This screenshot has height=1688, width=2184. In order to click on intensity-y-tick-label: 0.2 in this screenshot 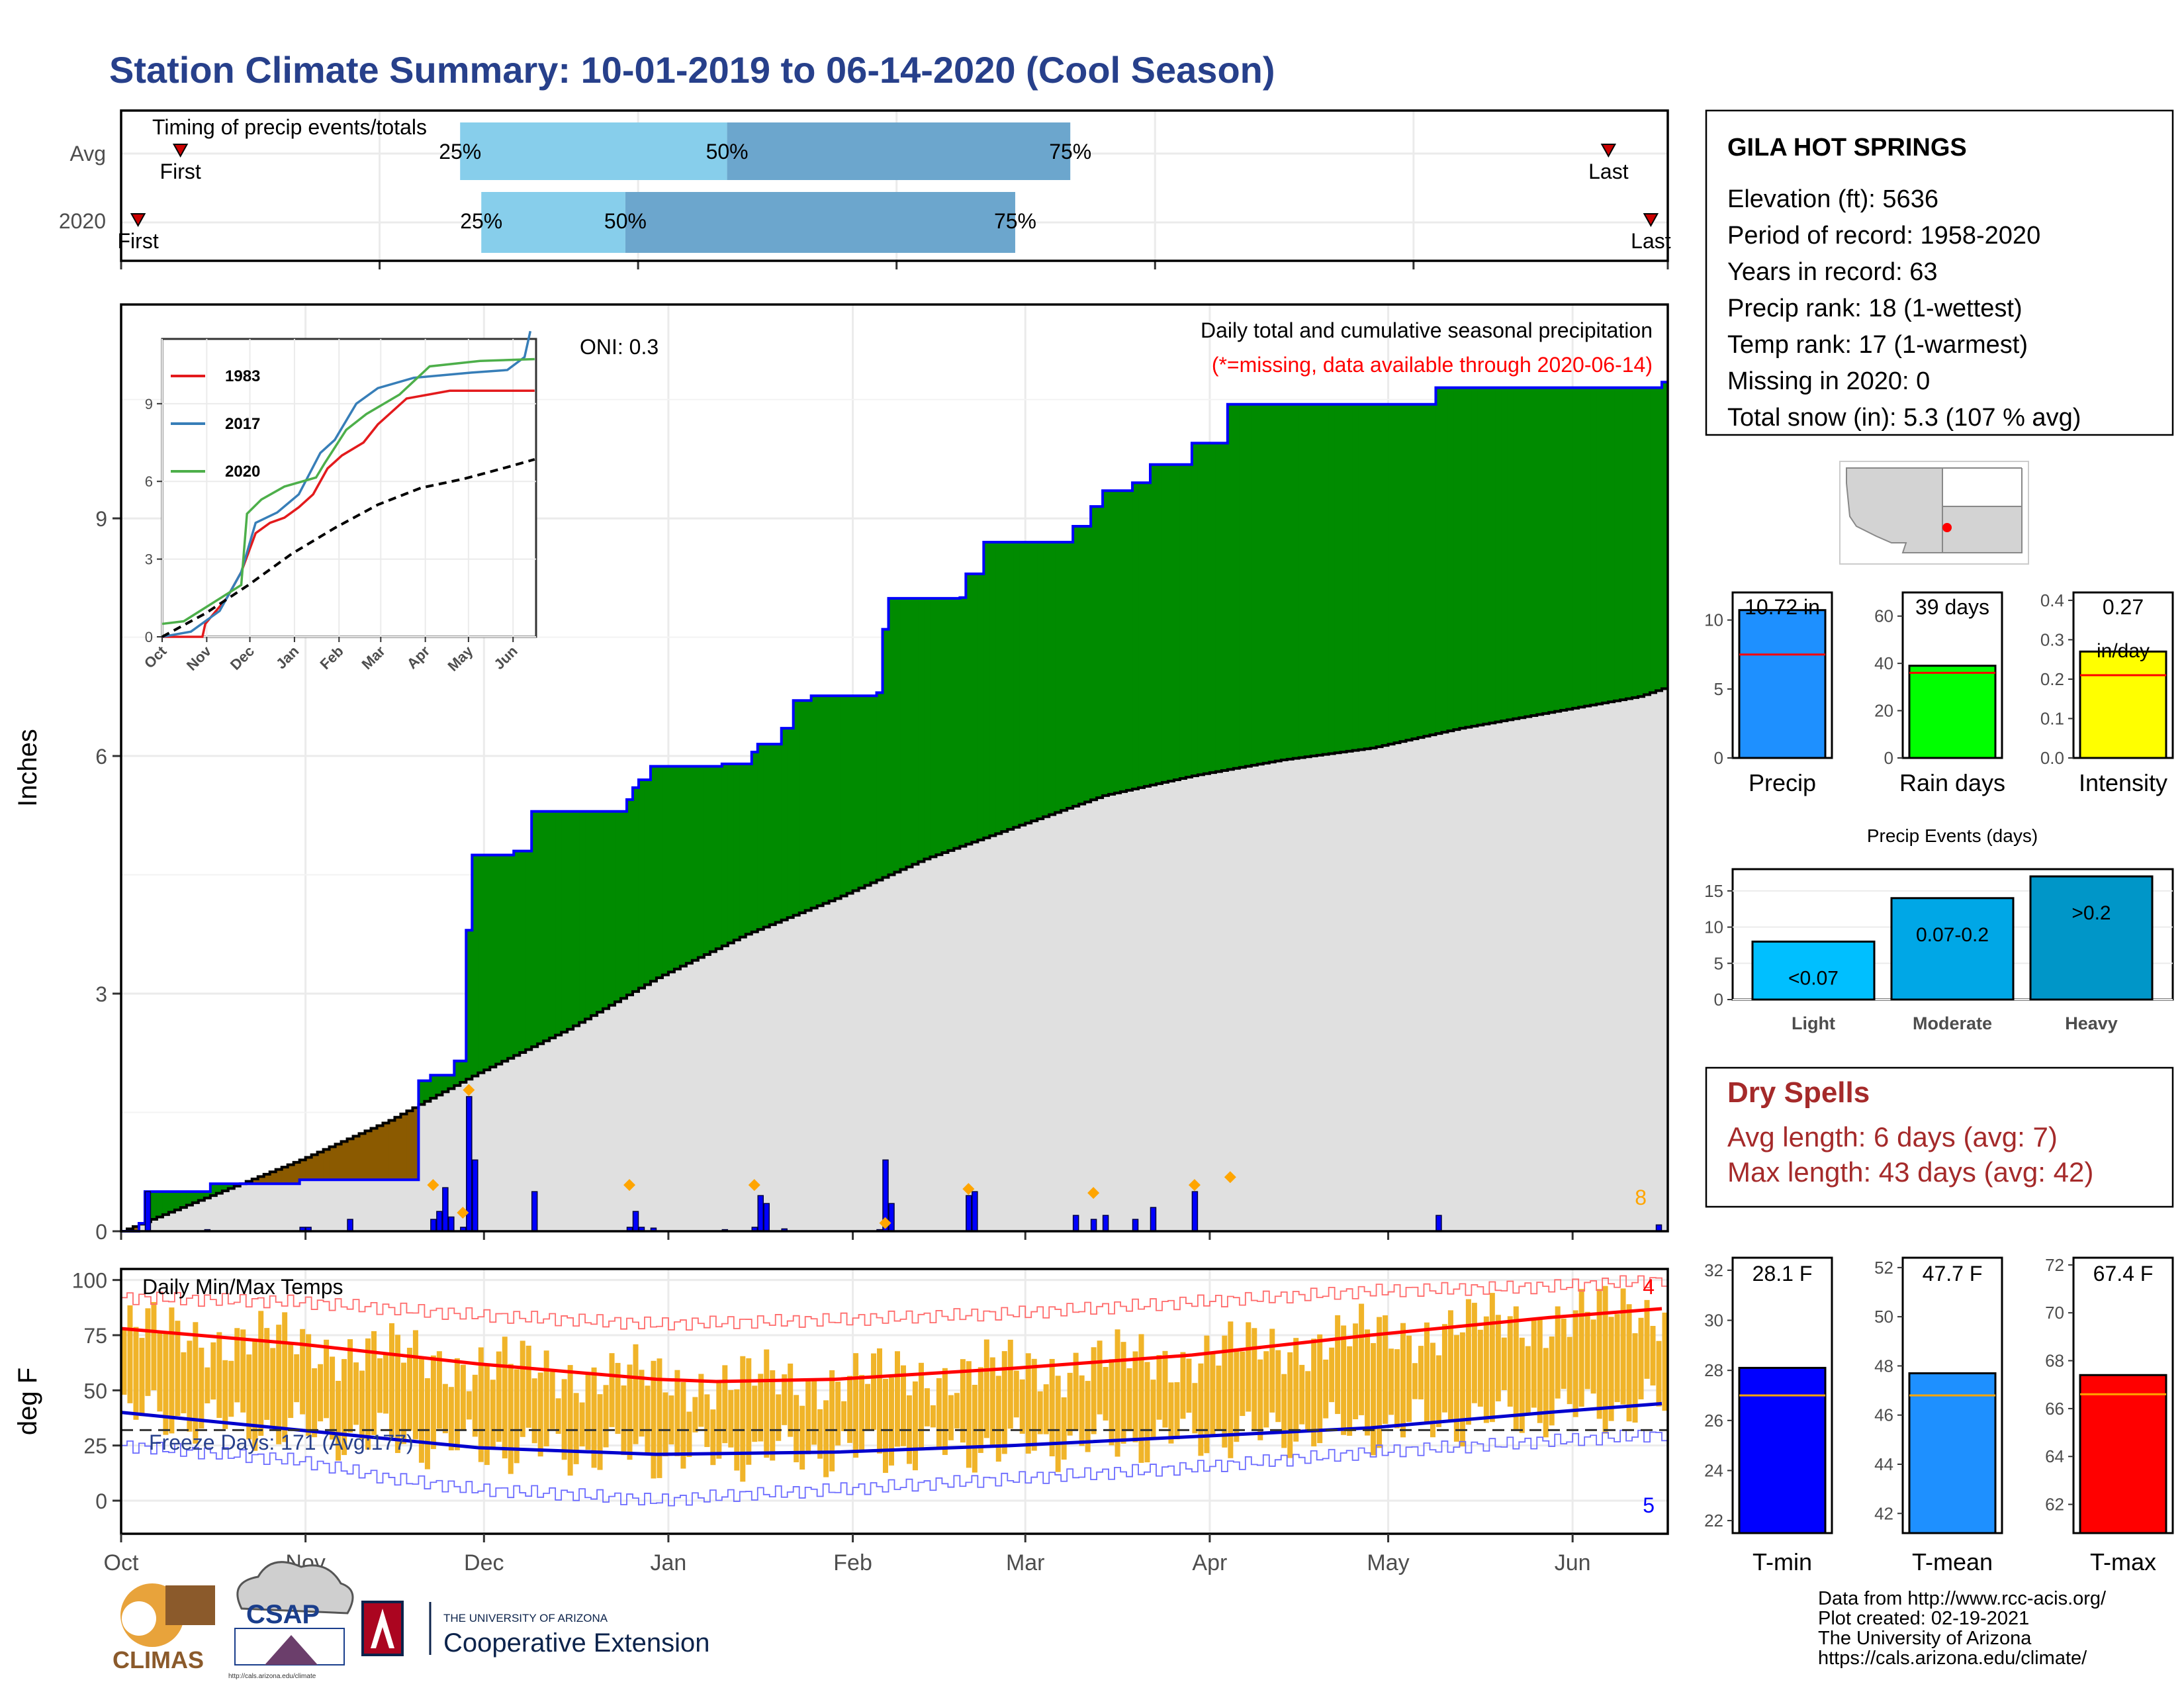, I will do `click(2052, 679)`.